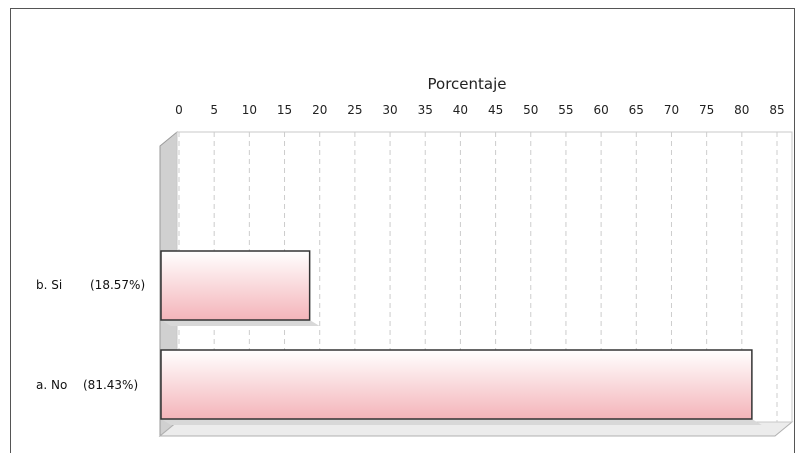 Image resolution: width=800 pixels, height=453 pixels. What do you see at coordinates (284, 110) in the screenshot?
I see `x-tick-15: 15` at bounding box center [284, 110].